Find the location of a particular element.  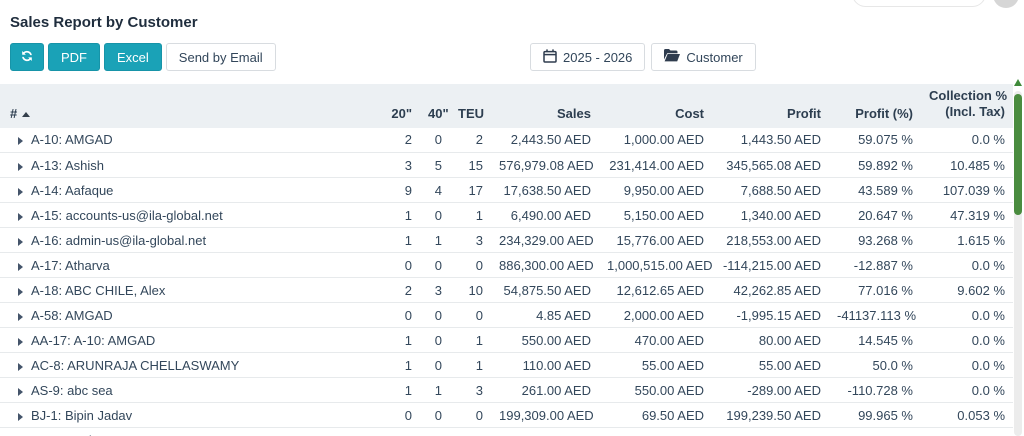

scroll-up-arrow-icon is located at coordinates (1018, 82).